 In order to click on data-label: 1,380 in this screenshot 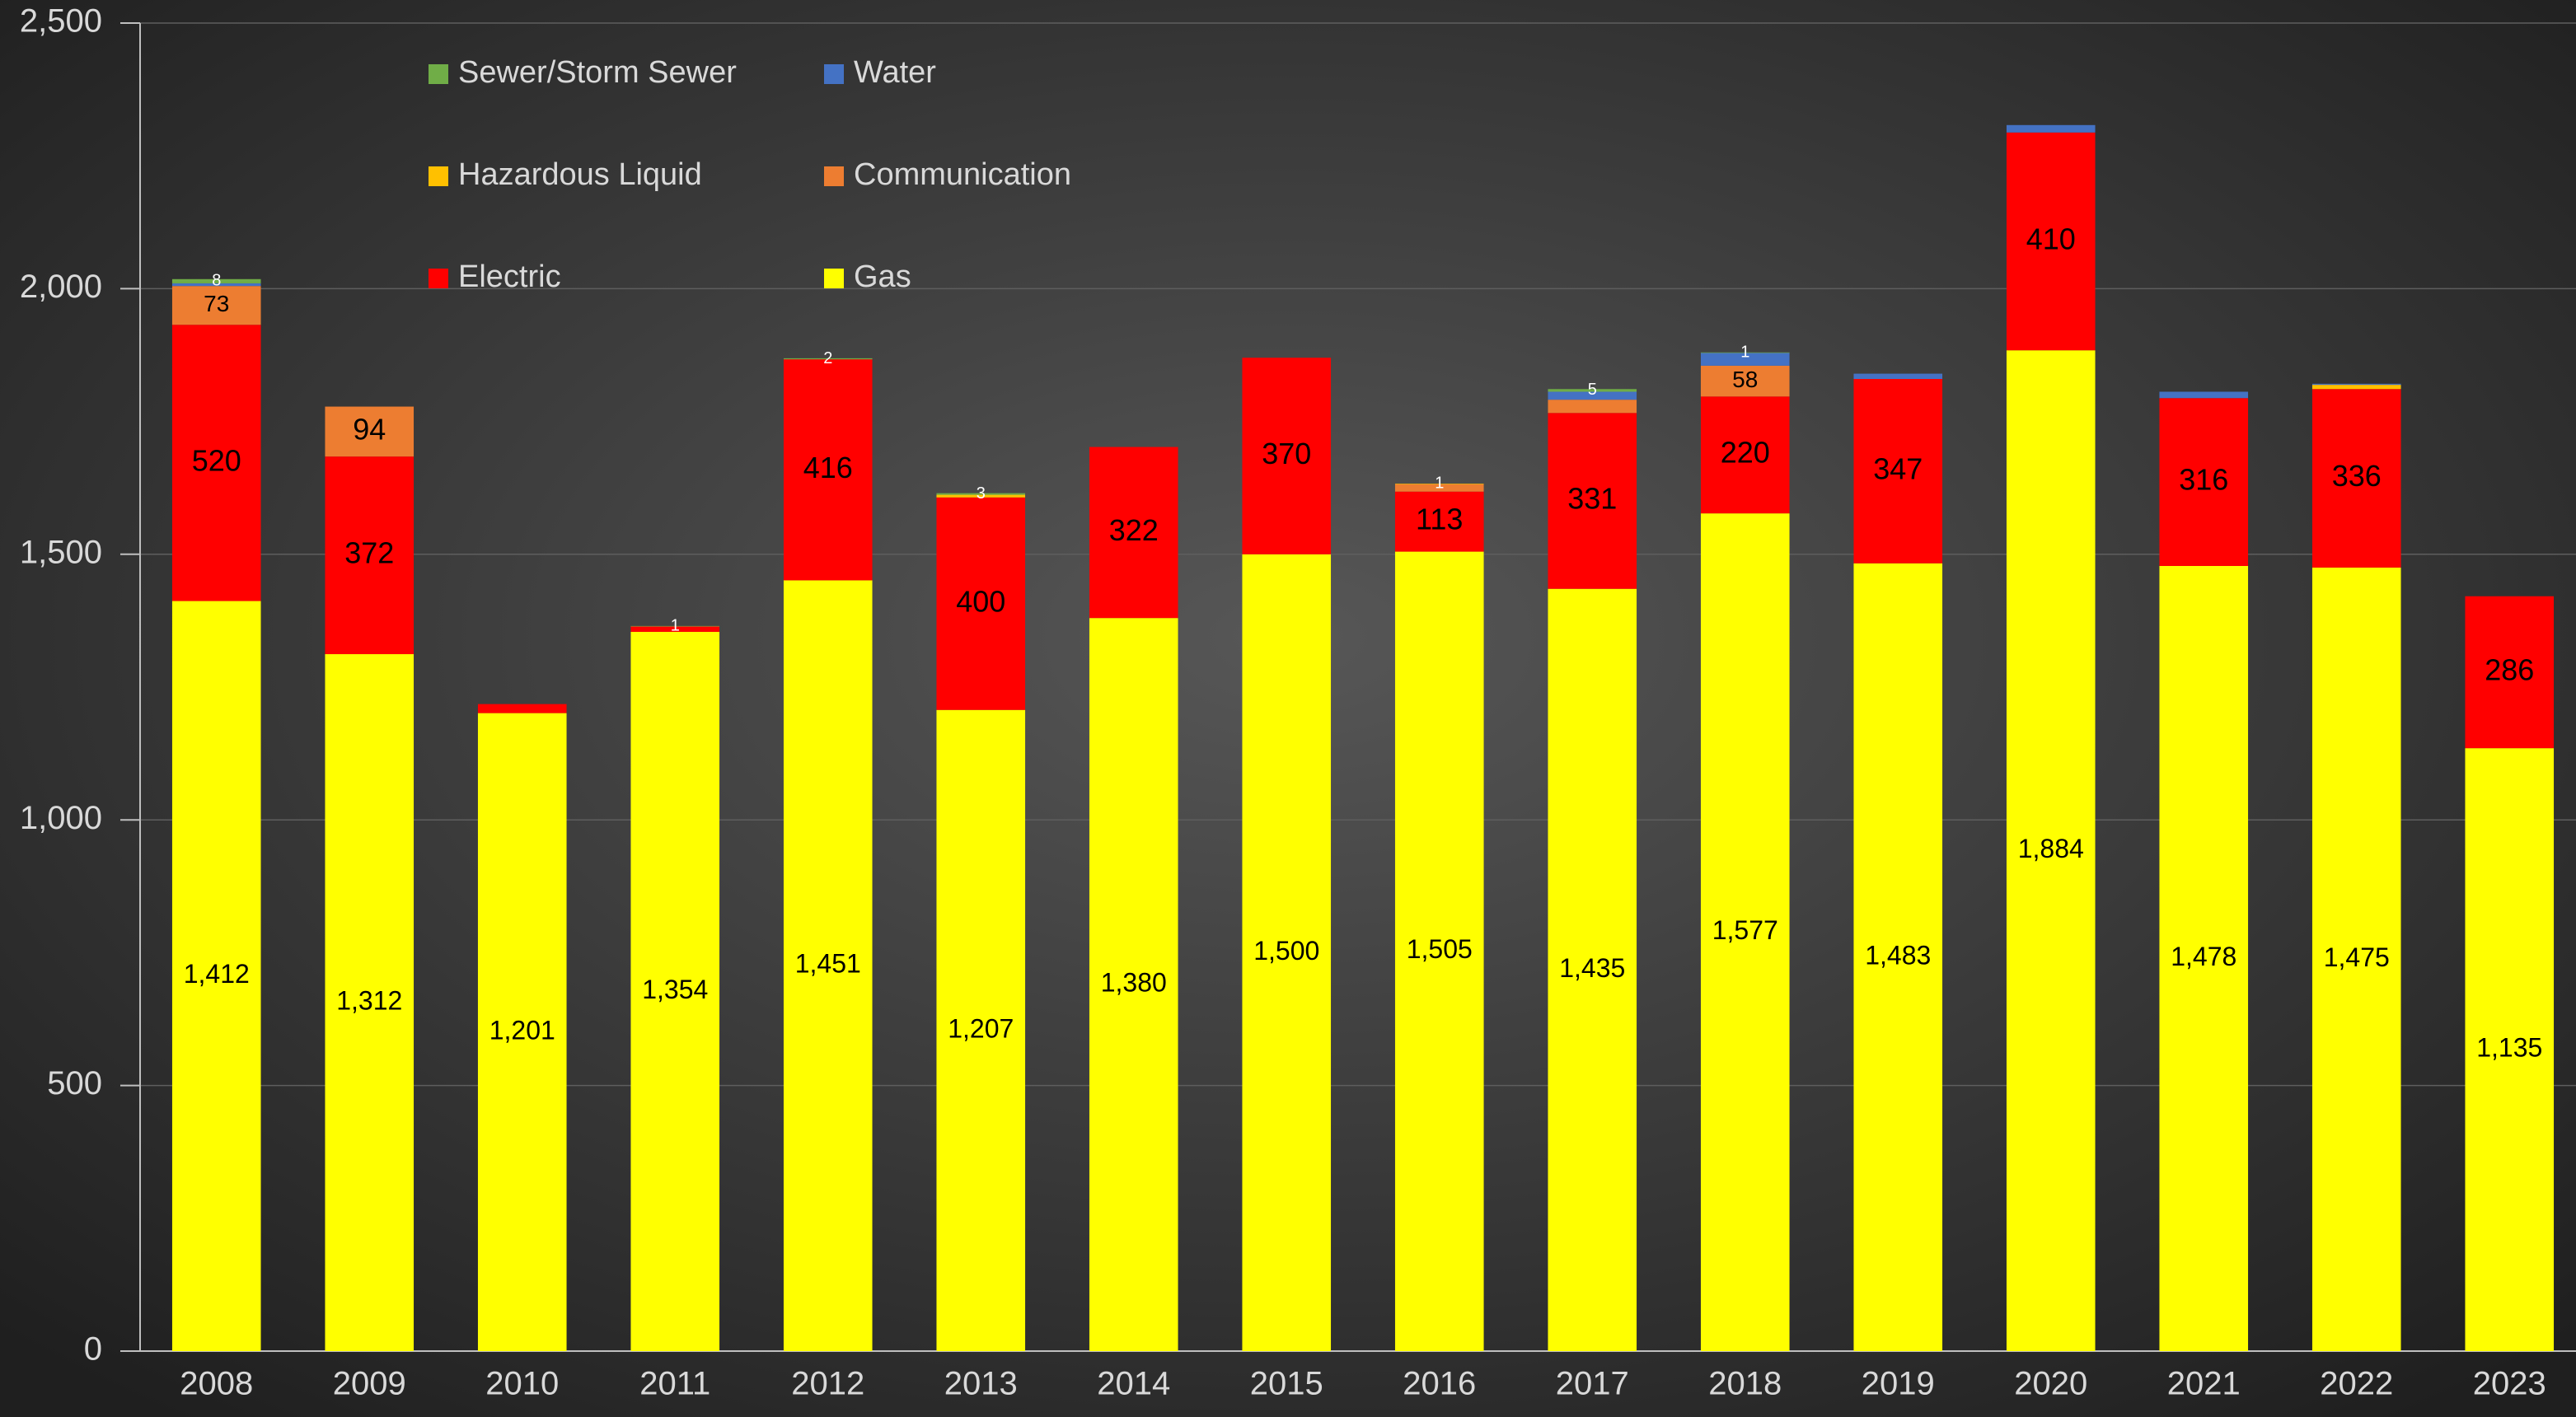, I will do `click(1134, 983)`.